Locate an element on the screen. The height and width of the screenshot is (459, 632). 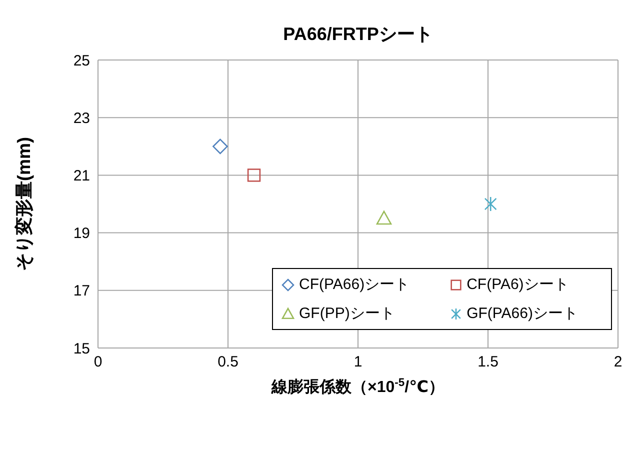
y-tick-label: 17 is located at coordinates (81, 291).